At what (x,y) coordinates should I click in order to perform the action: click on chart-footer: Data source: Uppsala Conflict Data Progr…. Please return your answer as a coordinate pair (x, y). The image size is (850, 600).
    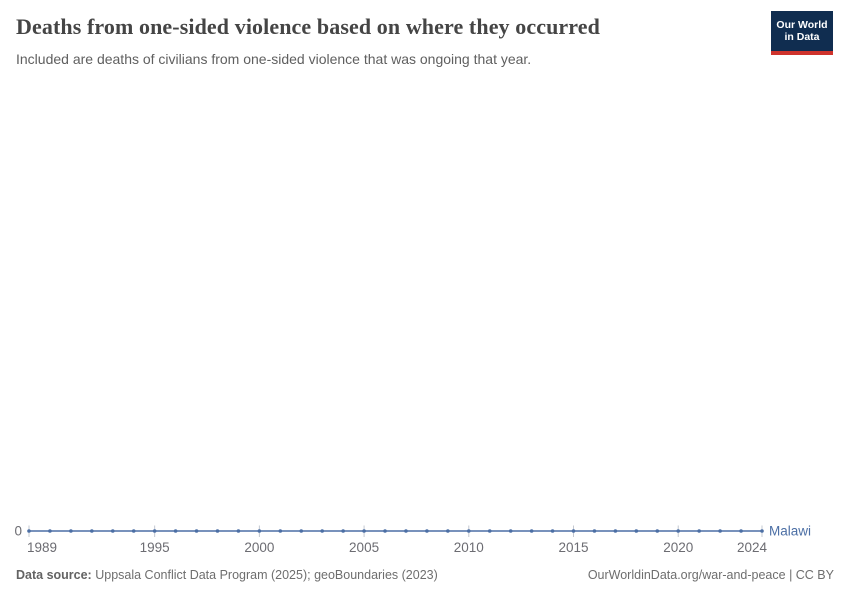
    Looking at the image, I should click on (425, 575).